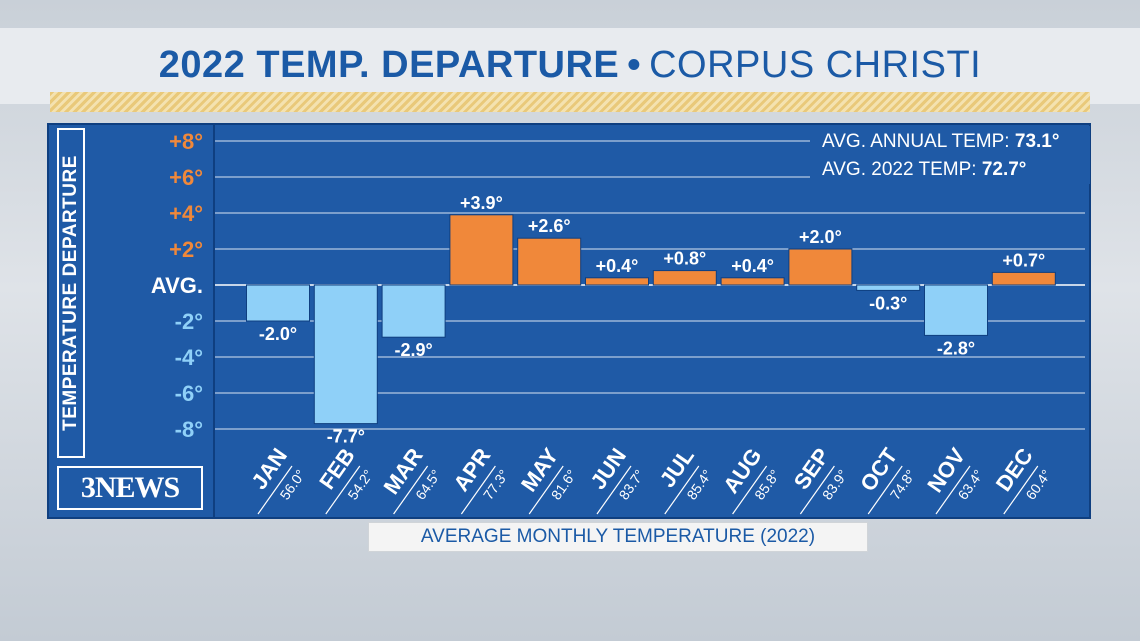 This screenshot has height=641, width=1140. Describe the element at coordinates (1037, 141) in the screenshot. I see `annual-avg-value: 73.1°` at that location.